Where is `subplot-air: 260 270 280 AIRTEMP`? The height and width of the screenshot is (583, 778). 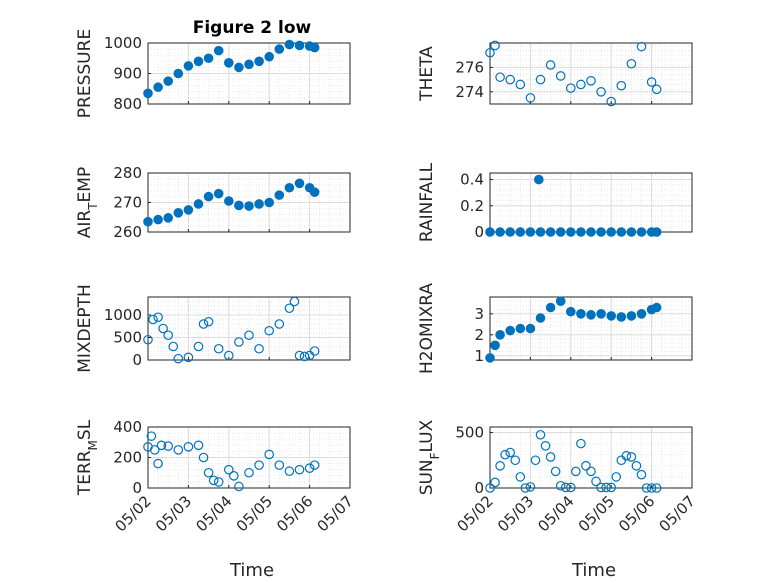
subplot-air: 260 270 280 AIRTEMP is located at coordinates (213, 202).